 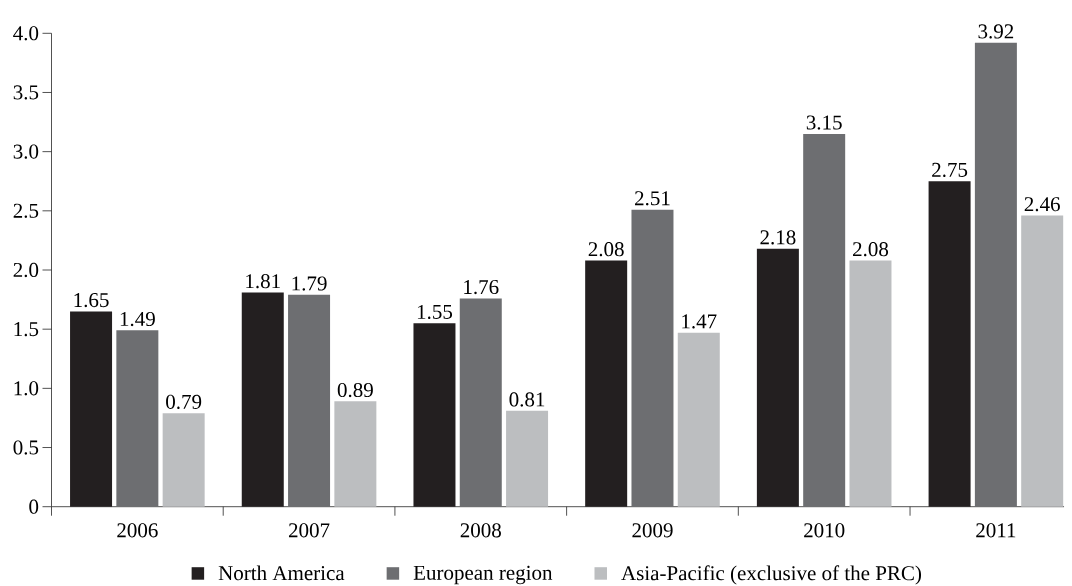 What do you see at coordinates (26, 33) in the screenshot?
I see `y-tick-label: 4.0` at bounding box center [26, 33].